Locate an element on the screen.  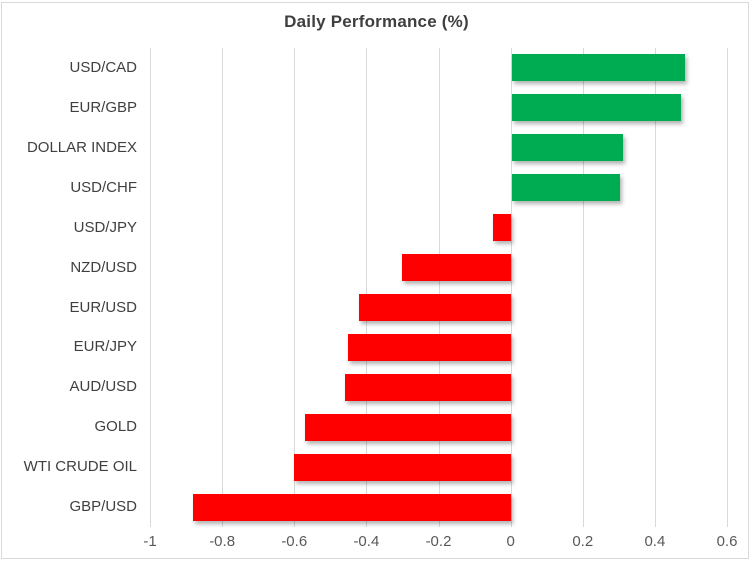
tick-label-0.2: 0.2 is located at coordinates (583, 541).